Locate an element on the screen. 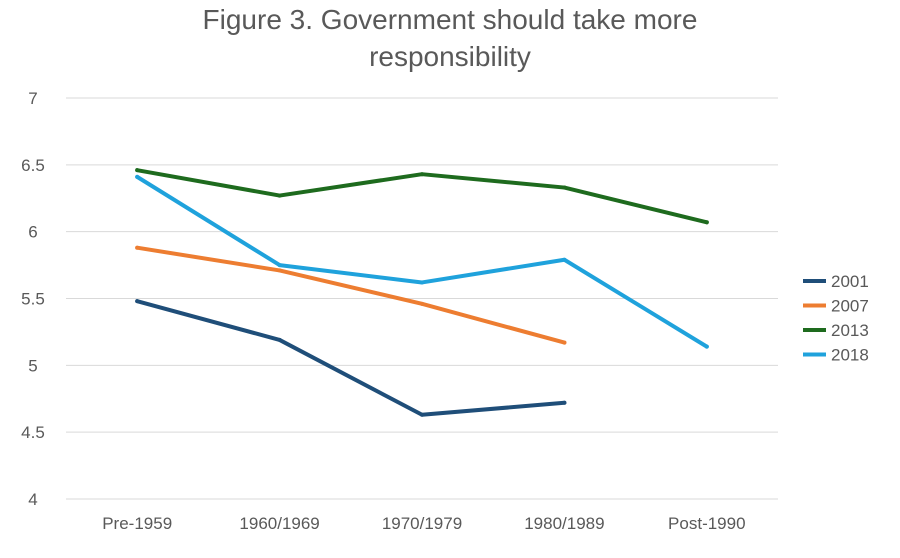  y-tick-label: 7 is located at coordinates (32, 98).